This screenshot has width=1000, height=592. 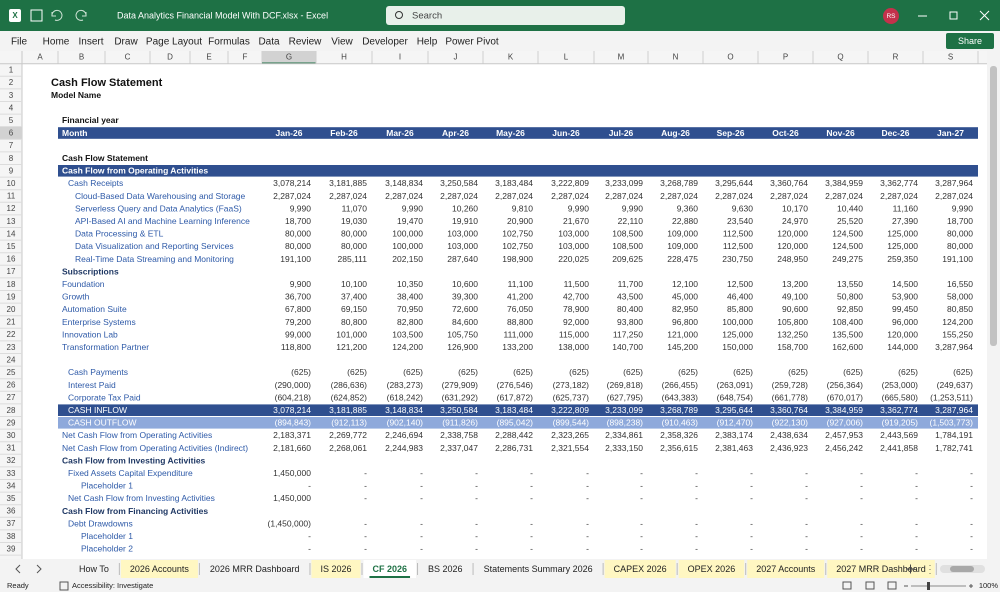 I want to click on zoom-in-button, so click(x=971, y=586).